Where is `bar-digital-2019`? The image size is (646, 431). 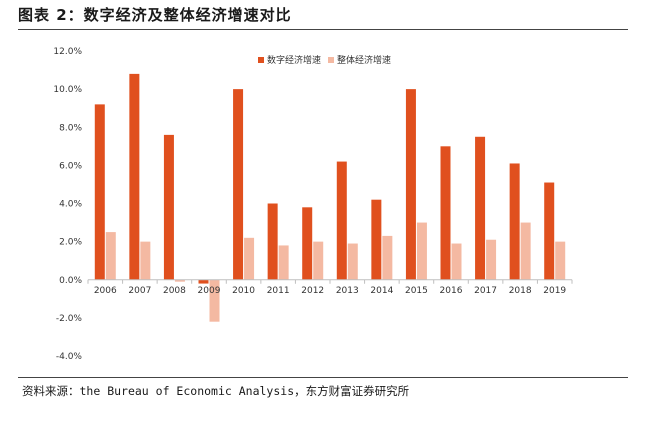 bar-digital-2019 is located at coordinates (549, 231).